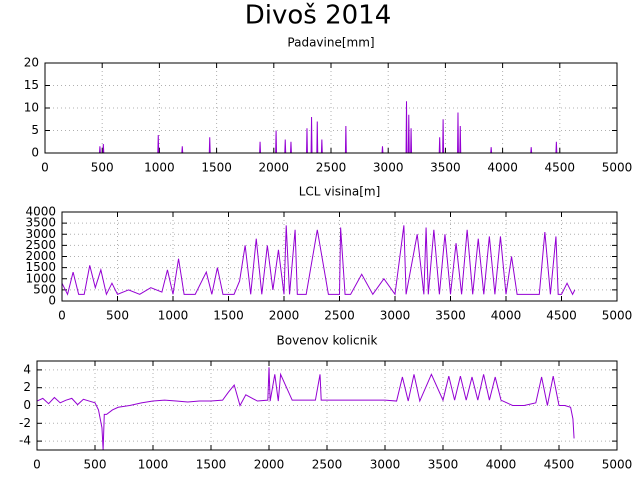  What do you see at coordinates (40, 212) in the screenshot?
I see `y-tick-label: 4000` at bounding box center [40, 212].